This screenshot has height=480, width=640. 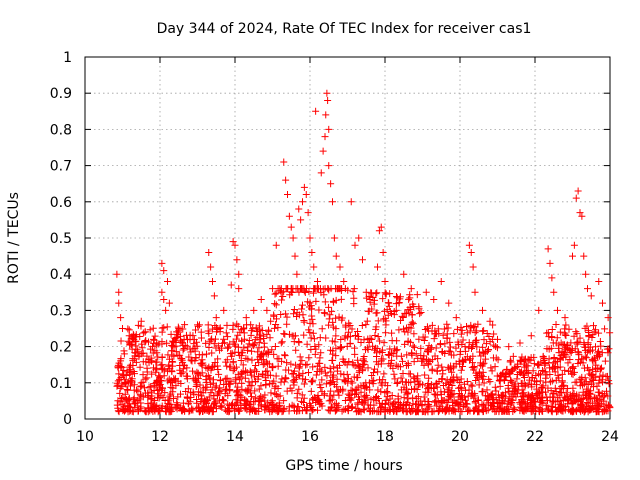 I want to click on y-tick-label: 0.8, so click(x=61, y=130).